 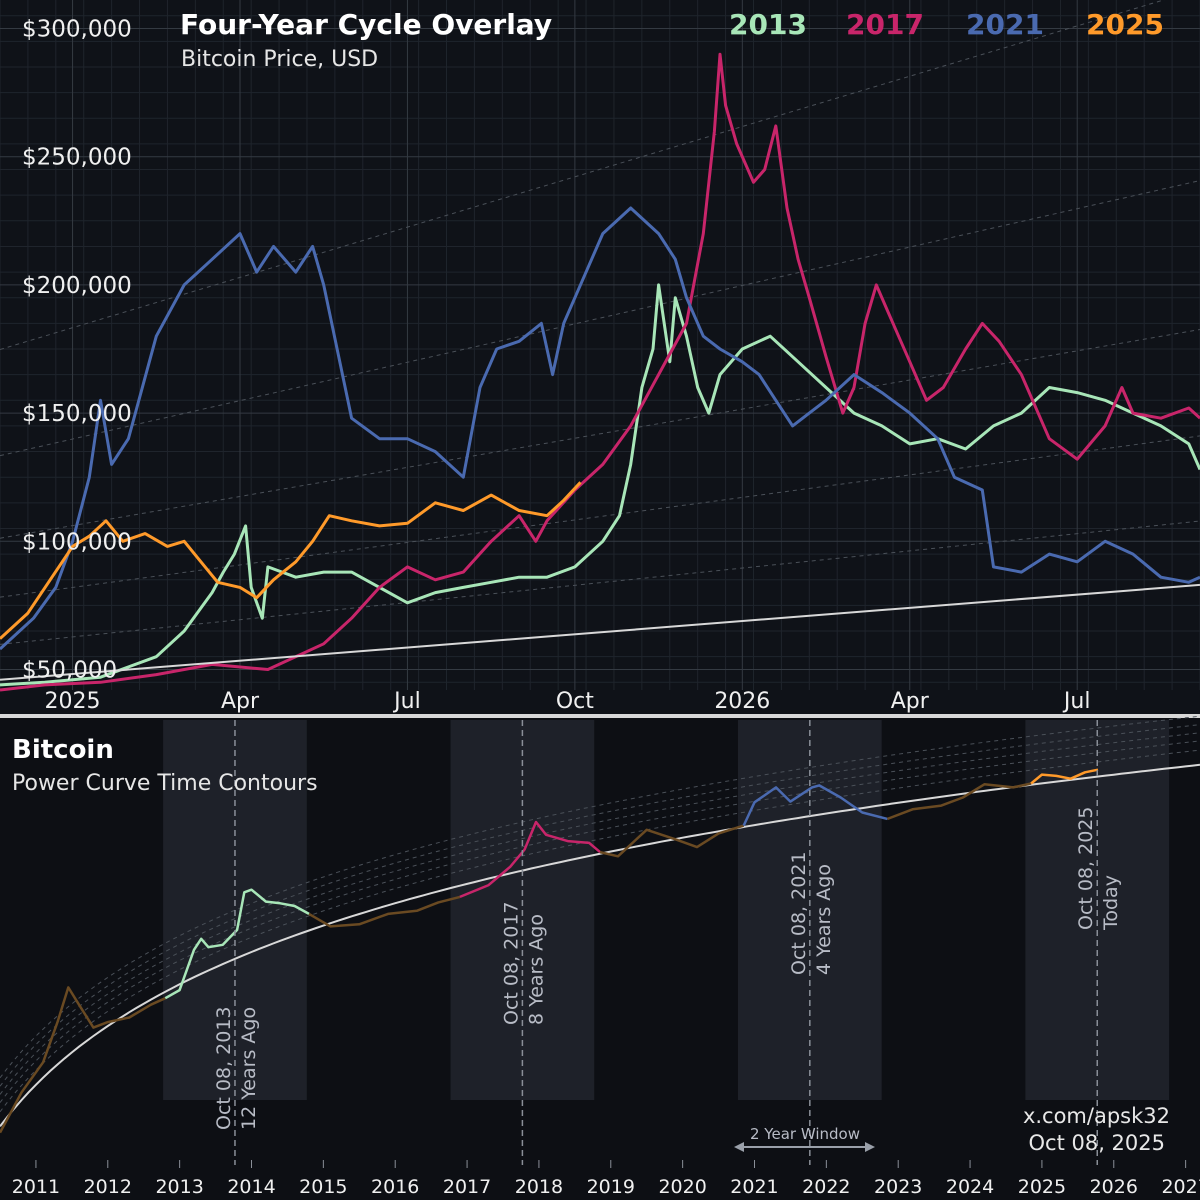 I want to click on x-tick-label: 2017, so click(x=467, y=1187).